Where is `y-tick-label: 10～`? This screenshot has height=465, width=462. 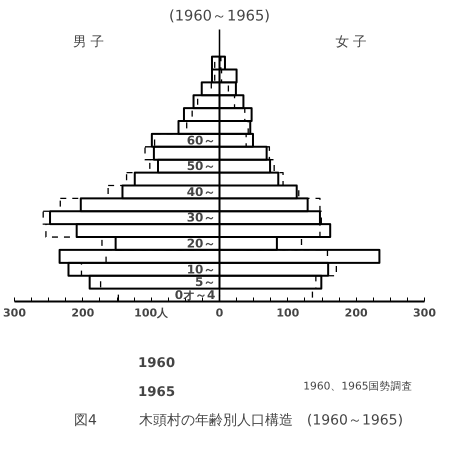 y-tick-label: 10～ is located at coordinates (201, 269).